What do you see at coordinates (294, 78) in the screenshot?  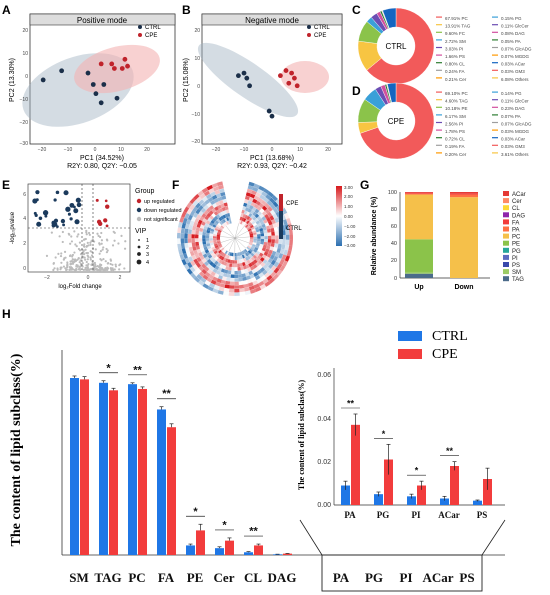 I see `scatter-point-cpe` at bounding box center [294, 78].